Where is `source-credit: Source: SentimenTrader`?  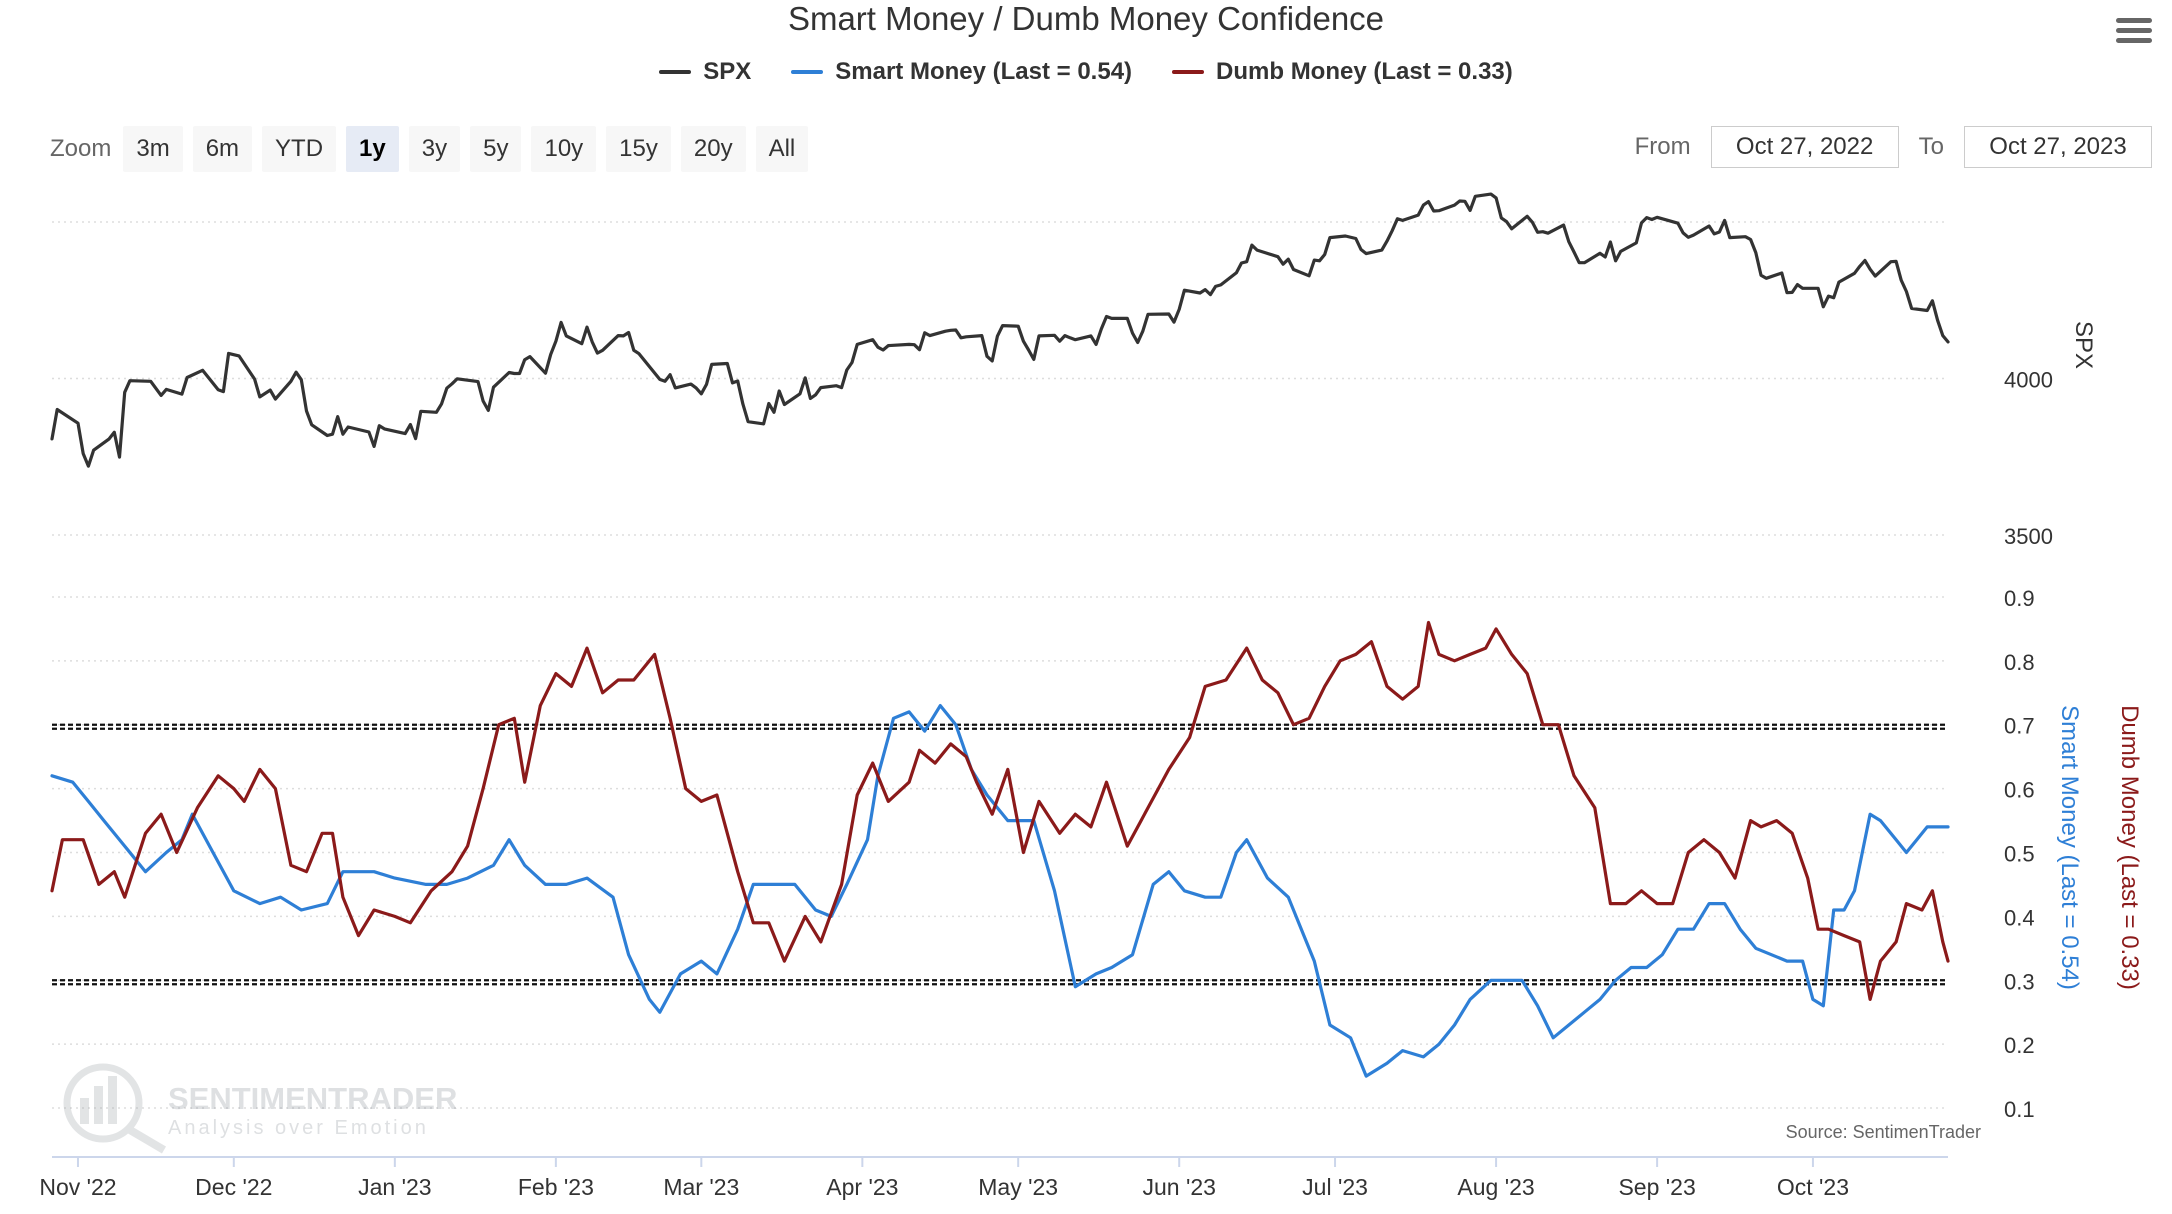
source-credit: Source: SentimenTrader is located at coordinates (1883, 1132).